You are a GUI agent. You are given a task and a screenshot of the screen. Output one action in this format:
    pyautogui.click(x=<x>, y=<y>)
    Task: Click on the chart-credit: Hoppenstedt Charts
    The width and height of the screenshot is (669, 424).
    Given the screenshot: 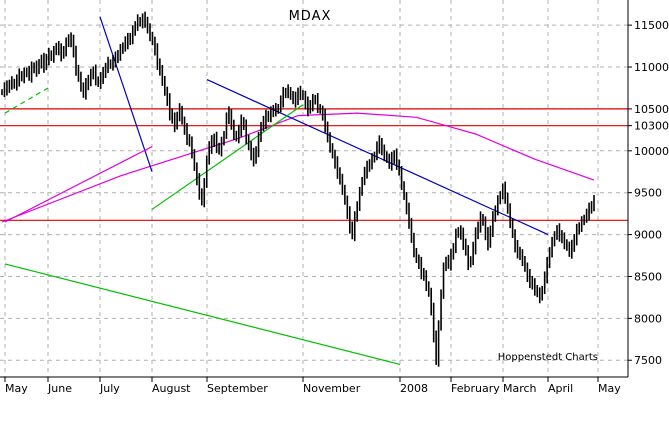 What is the action you would take?
    pyautogui.click(x=548, y=357)
    